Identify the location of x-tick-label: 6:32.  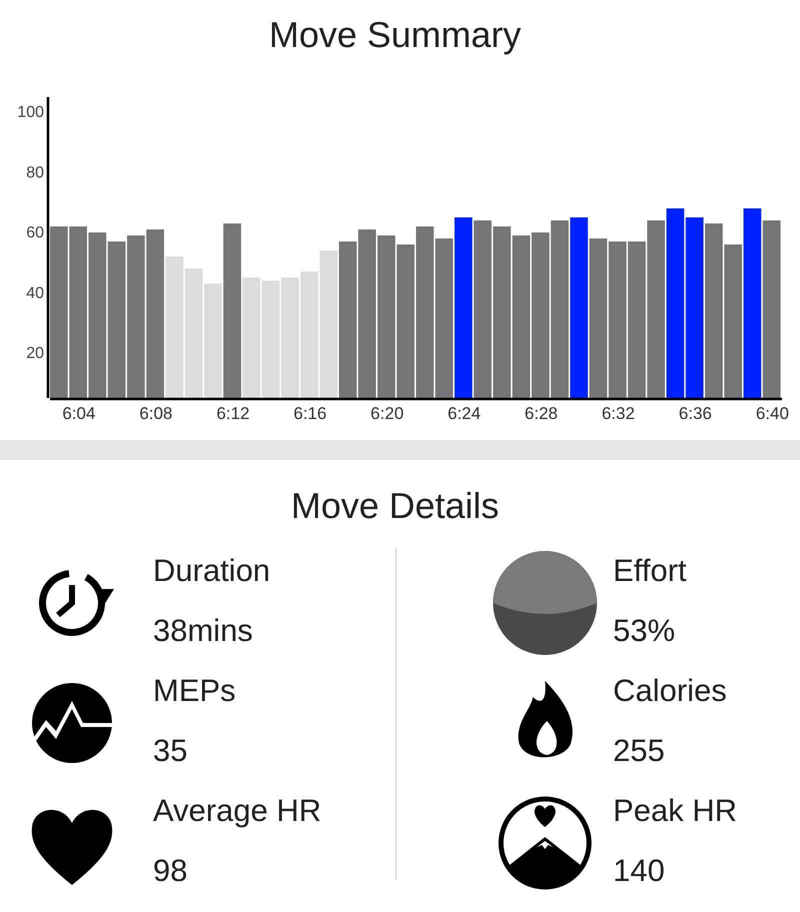
(618, 414).